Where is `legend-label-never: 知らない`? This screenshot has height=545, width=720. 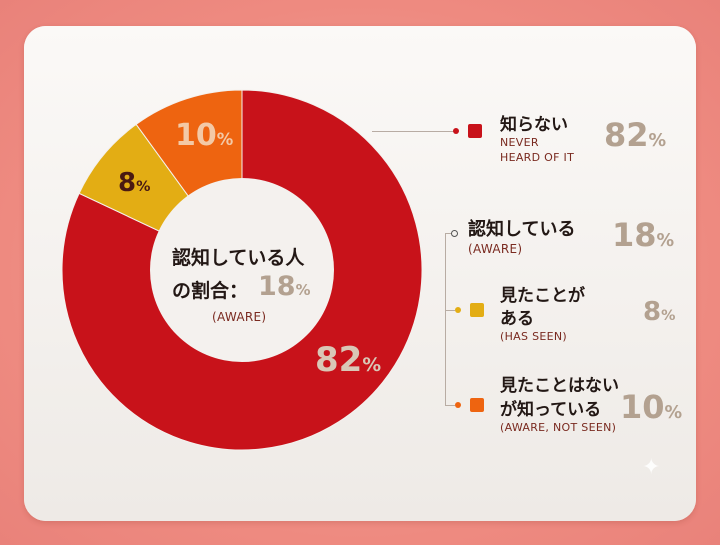 legend-label-never: 知らない is located at coordinates (534, 125).